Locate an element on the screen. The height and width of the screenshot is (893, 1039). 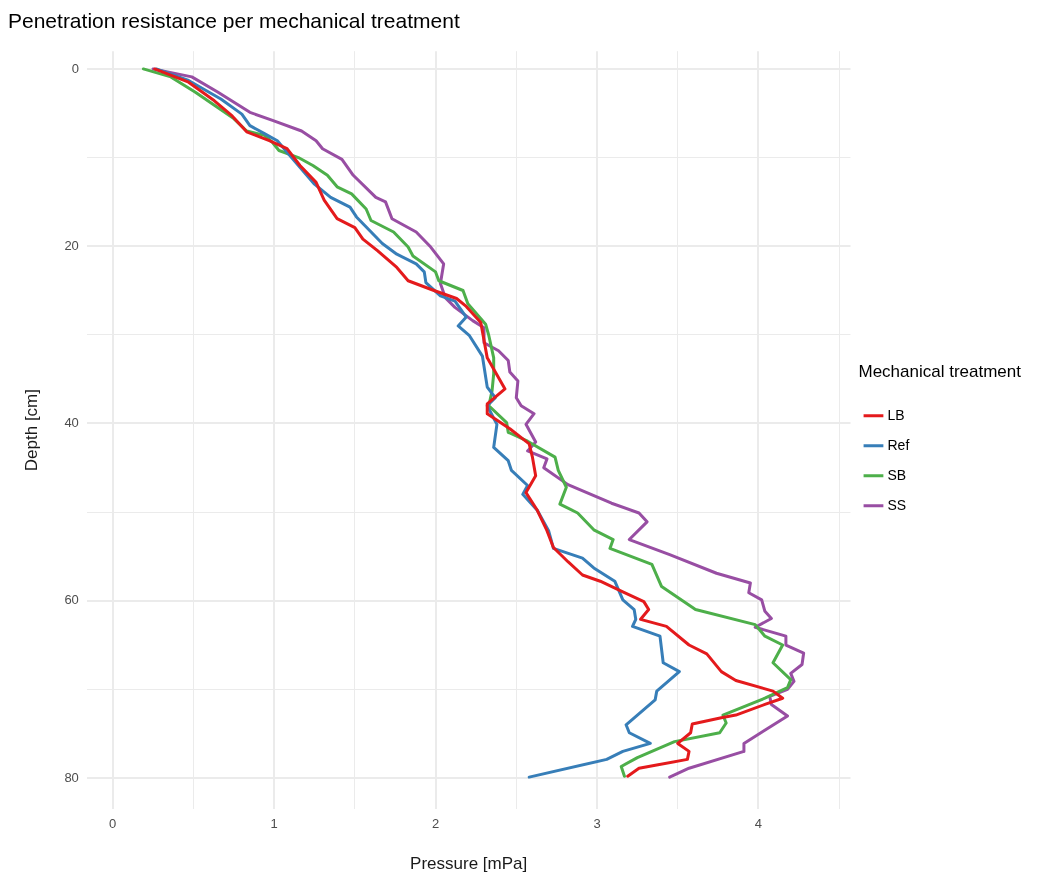
legend-label: SS is located at coordinates (897, 504).